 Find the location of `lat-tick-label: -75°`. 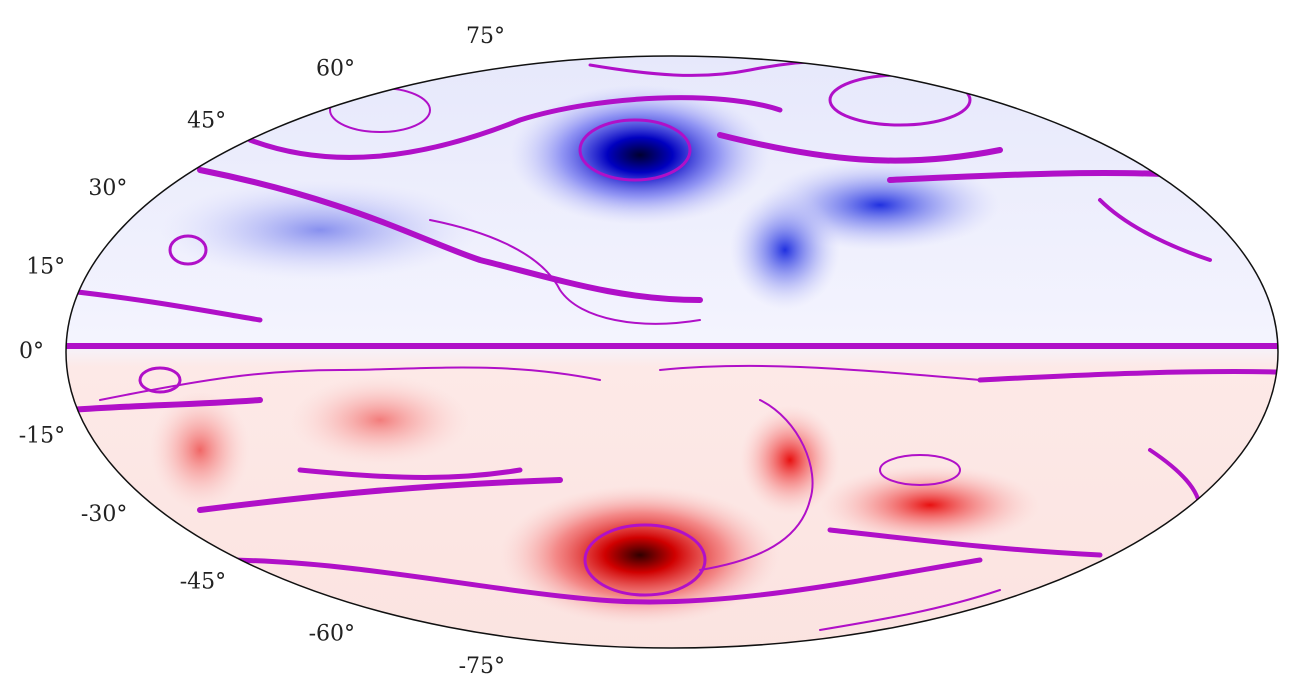

lat-tick-label: -75° is located at coordinates (482, 666).